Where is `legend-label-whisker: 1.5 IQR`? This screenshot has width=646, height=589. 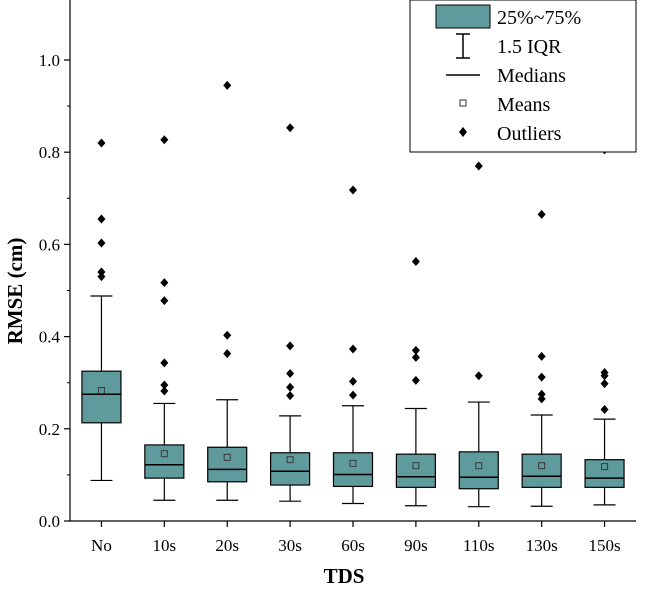 legend-label-whisker: 1.5 IQR is located at coordinates (529, 47).